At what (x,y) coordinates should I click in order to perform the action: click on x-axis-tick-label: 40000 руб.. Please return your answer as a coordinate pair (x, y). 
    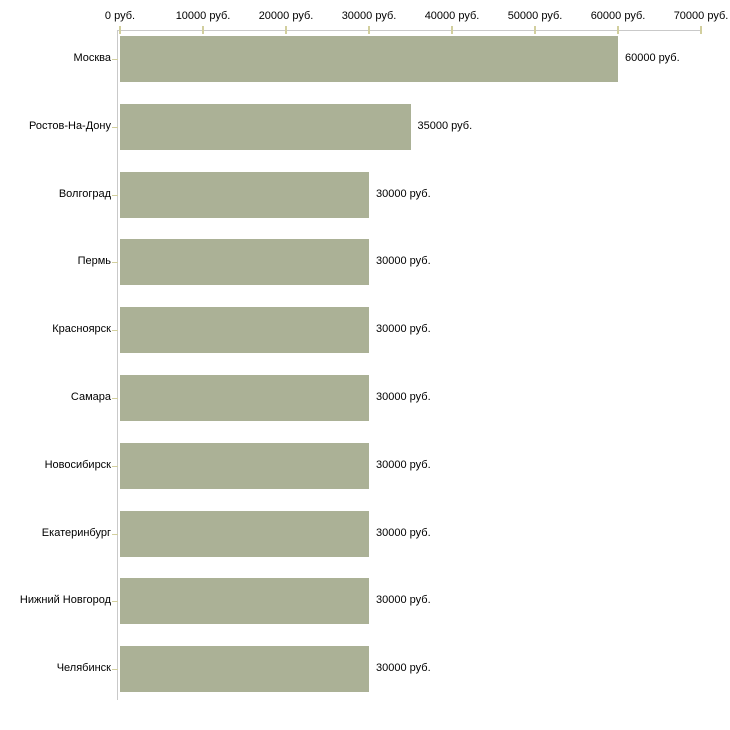
    Looking at the image, I should click on (452, 16).